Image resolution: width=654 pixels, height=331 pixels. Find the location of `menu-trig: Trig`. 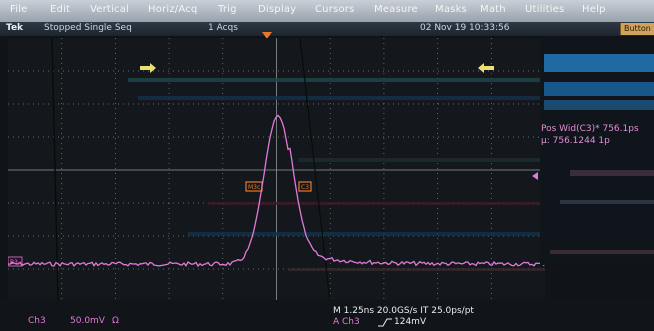

menu-trig: Trig is located at coordinates (227, 9).